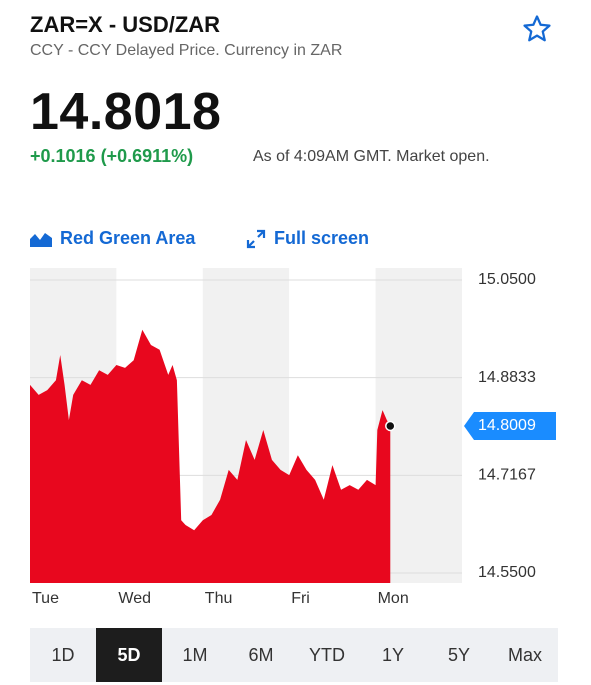 The width and height of the screenshot is (591, 685). I want to click on full-screen-button: Full screen, so click(307, 238).